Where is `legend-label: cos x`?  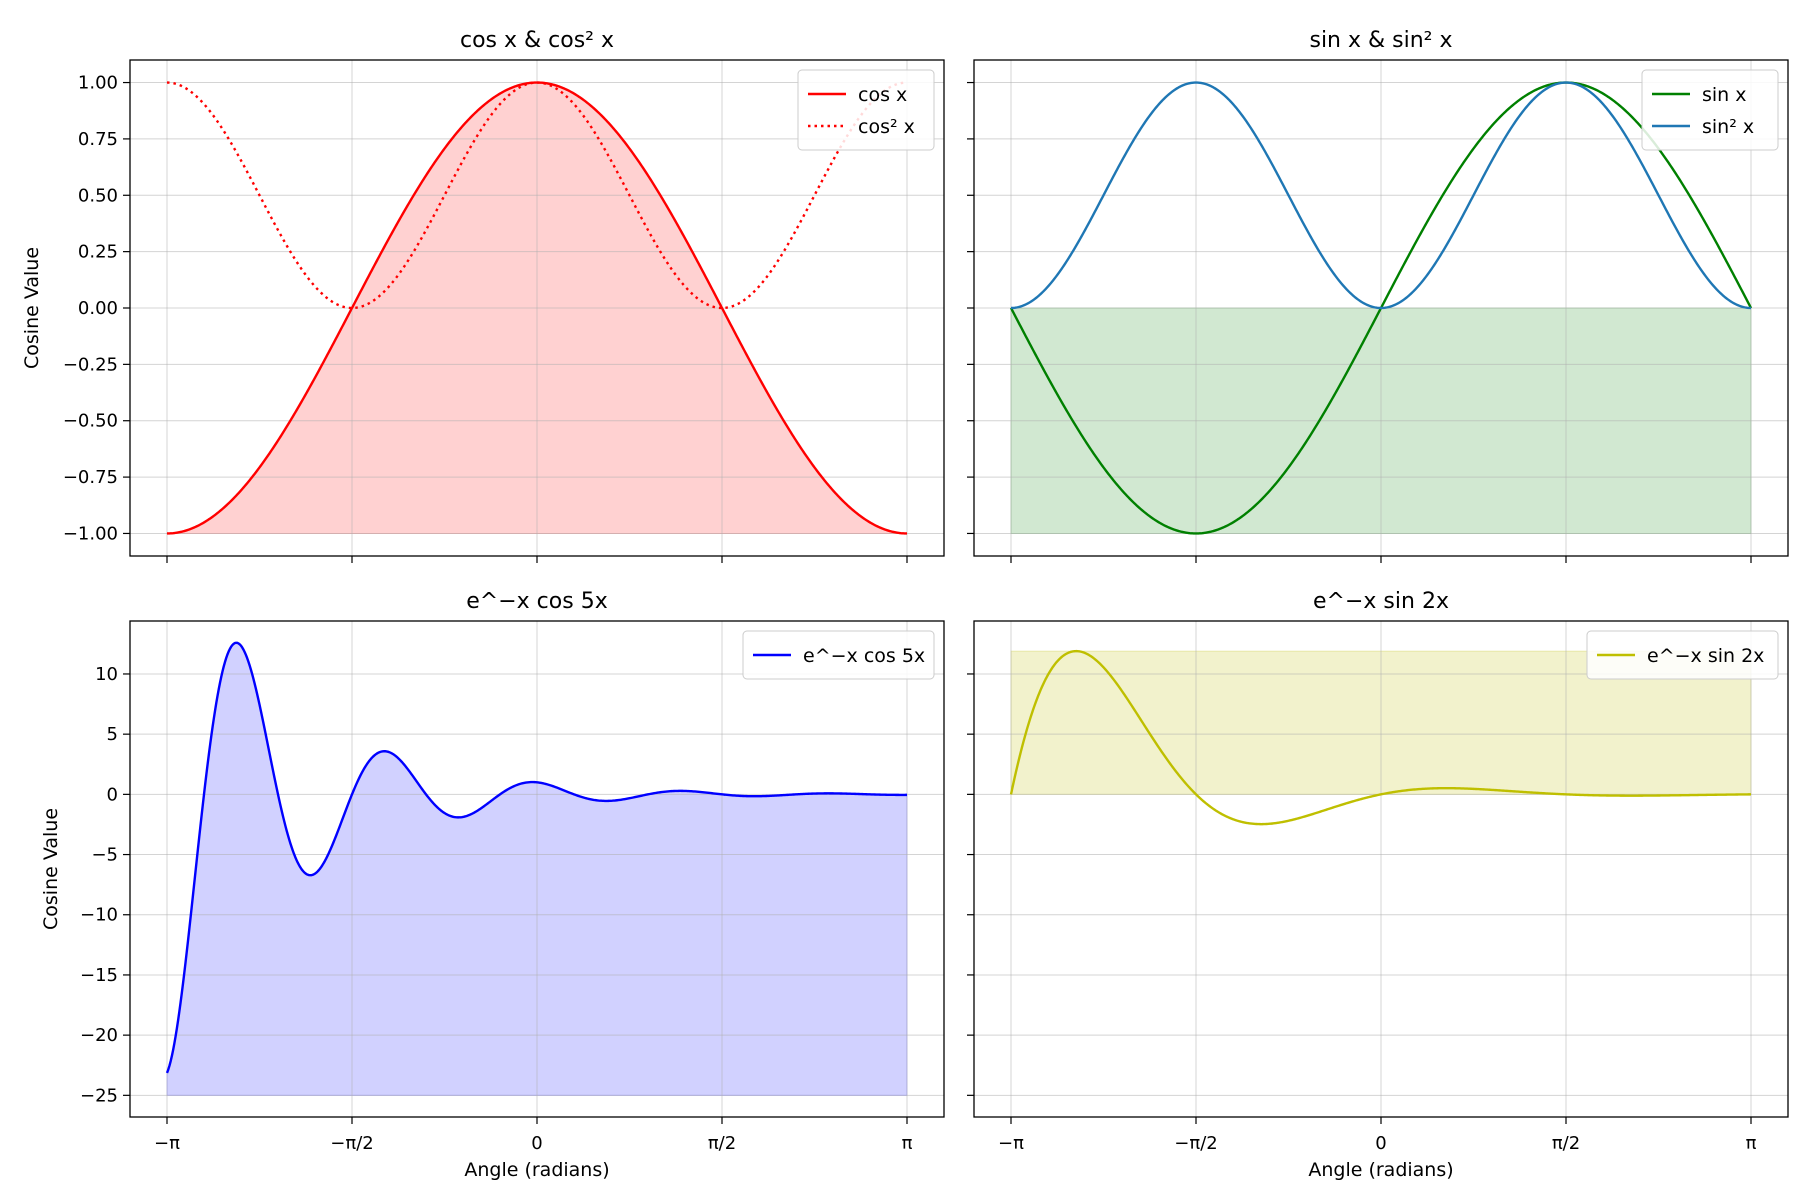
legend-label: cos x is located at coordinates (882, 95).